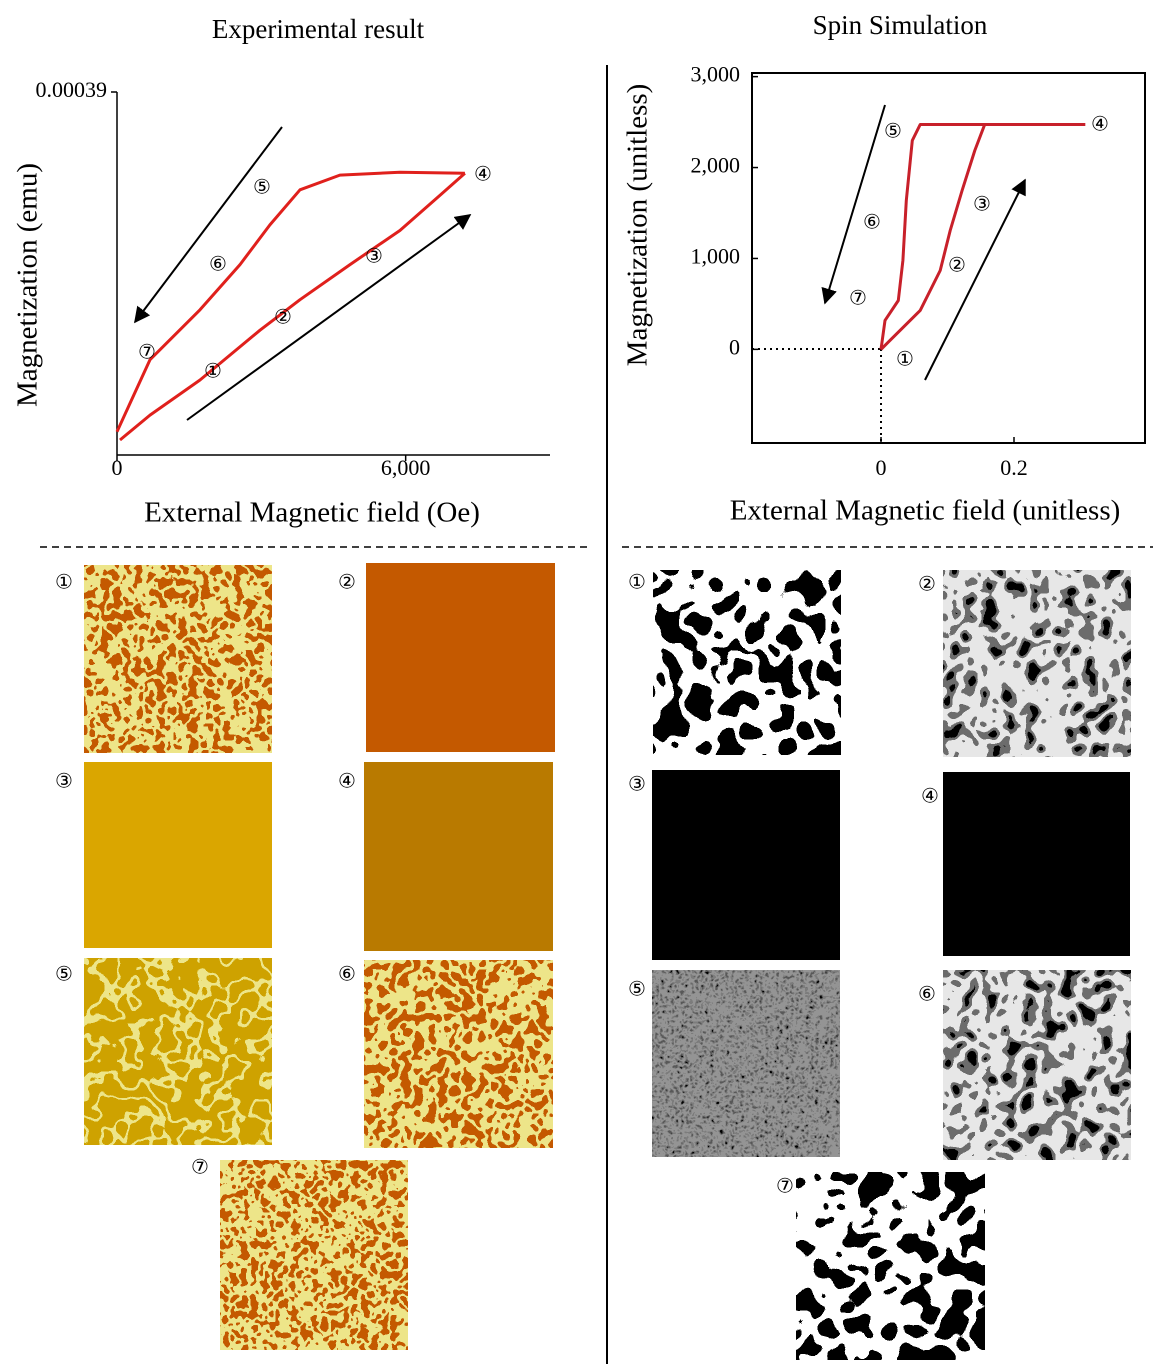  What do you see at coordinates (28, 285) in the screenshot?
I see `y-axis-label: Magnetization (emu)` at bounding box center [28, 285].